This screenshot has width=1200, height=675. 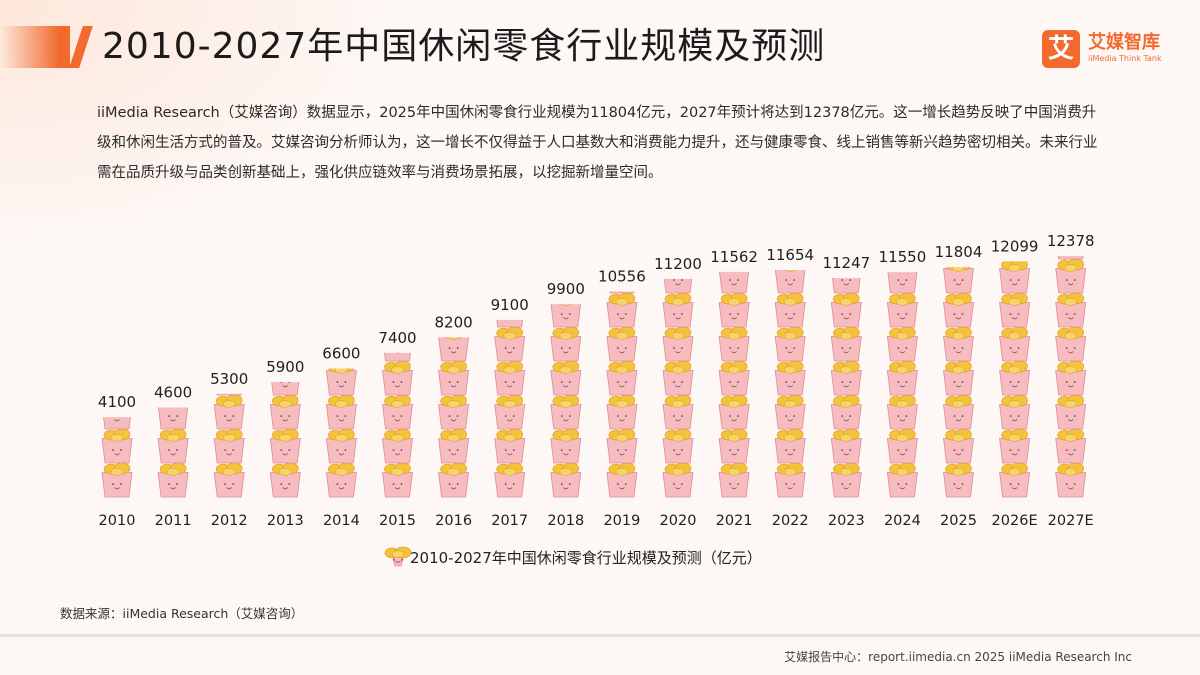 What do you see at coordinates (600, 635) in the screenshot?
I see `footer-divider` at bounding box center [600, 635].